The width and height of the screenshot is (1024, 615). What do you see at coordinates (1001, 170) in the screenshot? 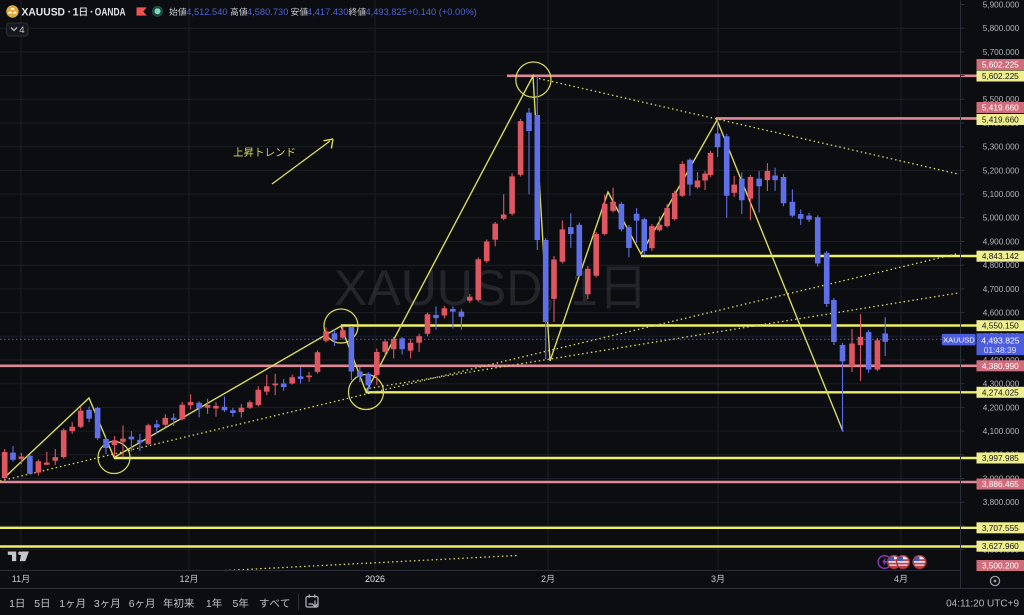
I see `svg-text: 5,200.000` at bounding box center [1001, 170].